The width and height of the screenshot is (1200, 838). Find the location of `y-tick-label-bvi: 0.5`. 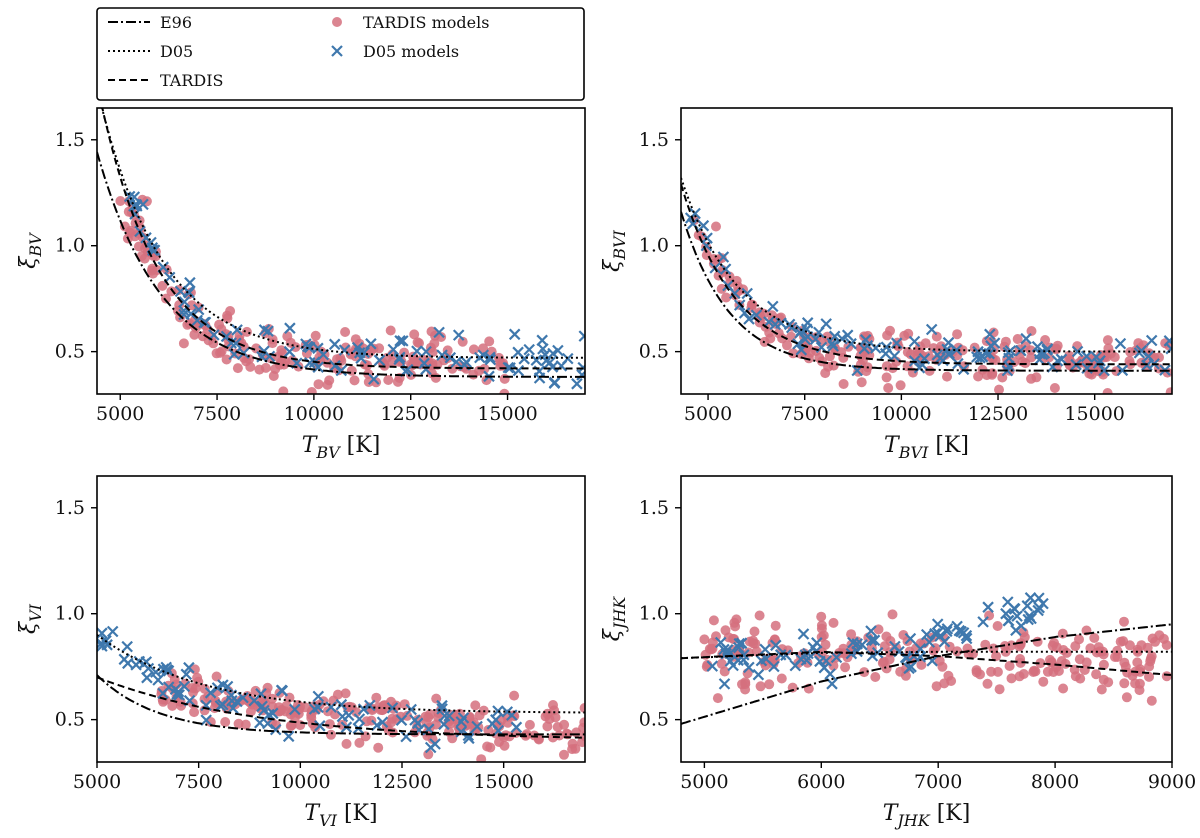

y-tick-label-bvi: 0.5 is located at coordinates (654, 352).